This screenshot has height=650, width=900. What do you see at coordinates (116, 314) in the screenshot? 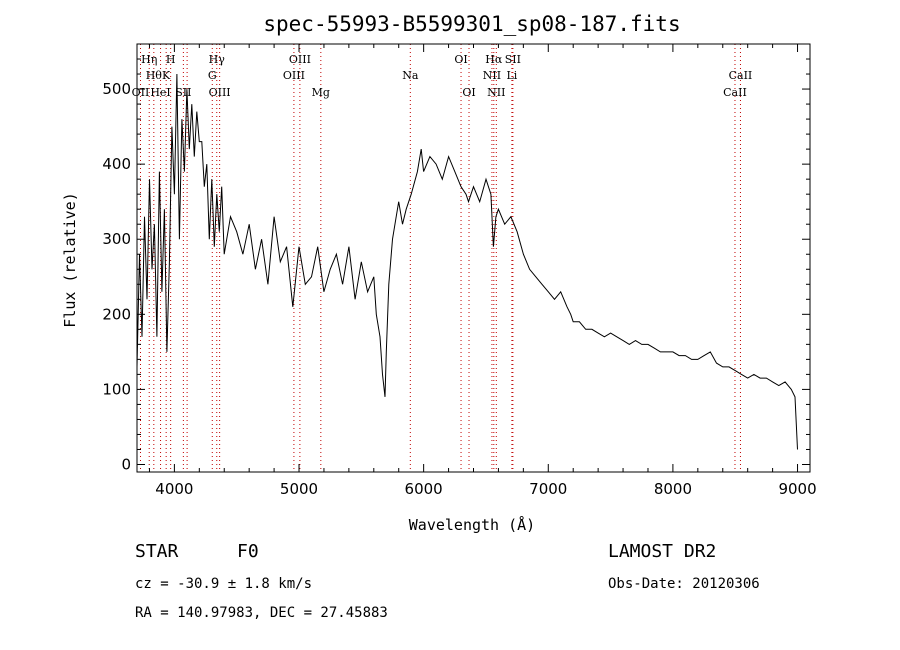
I see `y-tick-label: 200` at bounding box center [116, 314].